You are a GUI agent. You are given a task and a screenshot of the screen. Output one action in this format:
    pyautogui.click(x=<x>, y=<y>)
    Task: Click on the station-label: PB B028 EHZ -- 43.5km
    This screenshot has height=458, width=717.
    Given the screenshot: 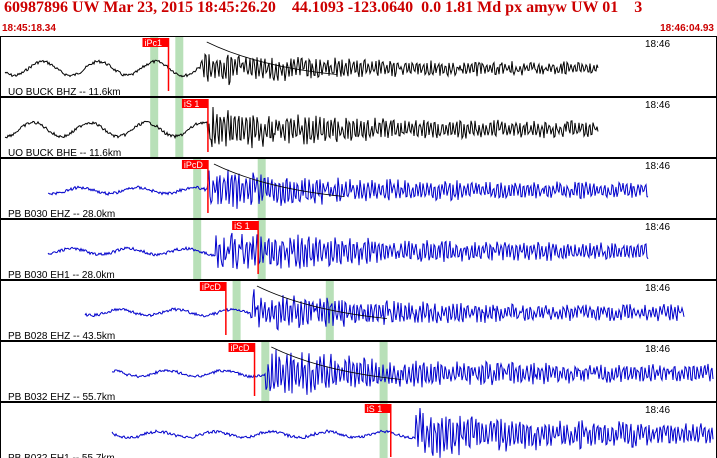 What is the action you would take?
    pyautogui.click(x=61, y=336)
    